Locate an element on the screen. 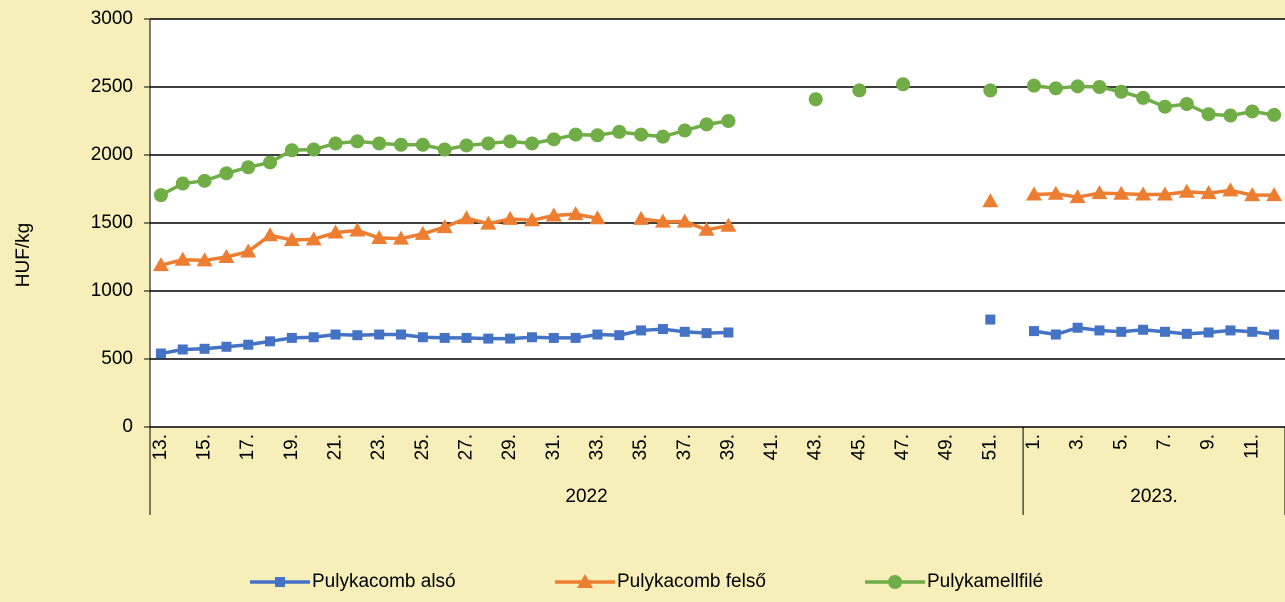 This screenshot has height=602, width=1285. x-tick-label: 27. is located at coordinates (466, 447).